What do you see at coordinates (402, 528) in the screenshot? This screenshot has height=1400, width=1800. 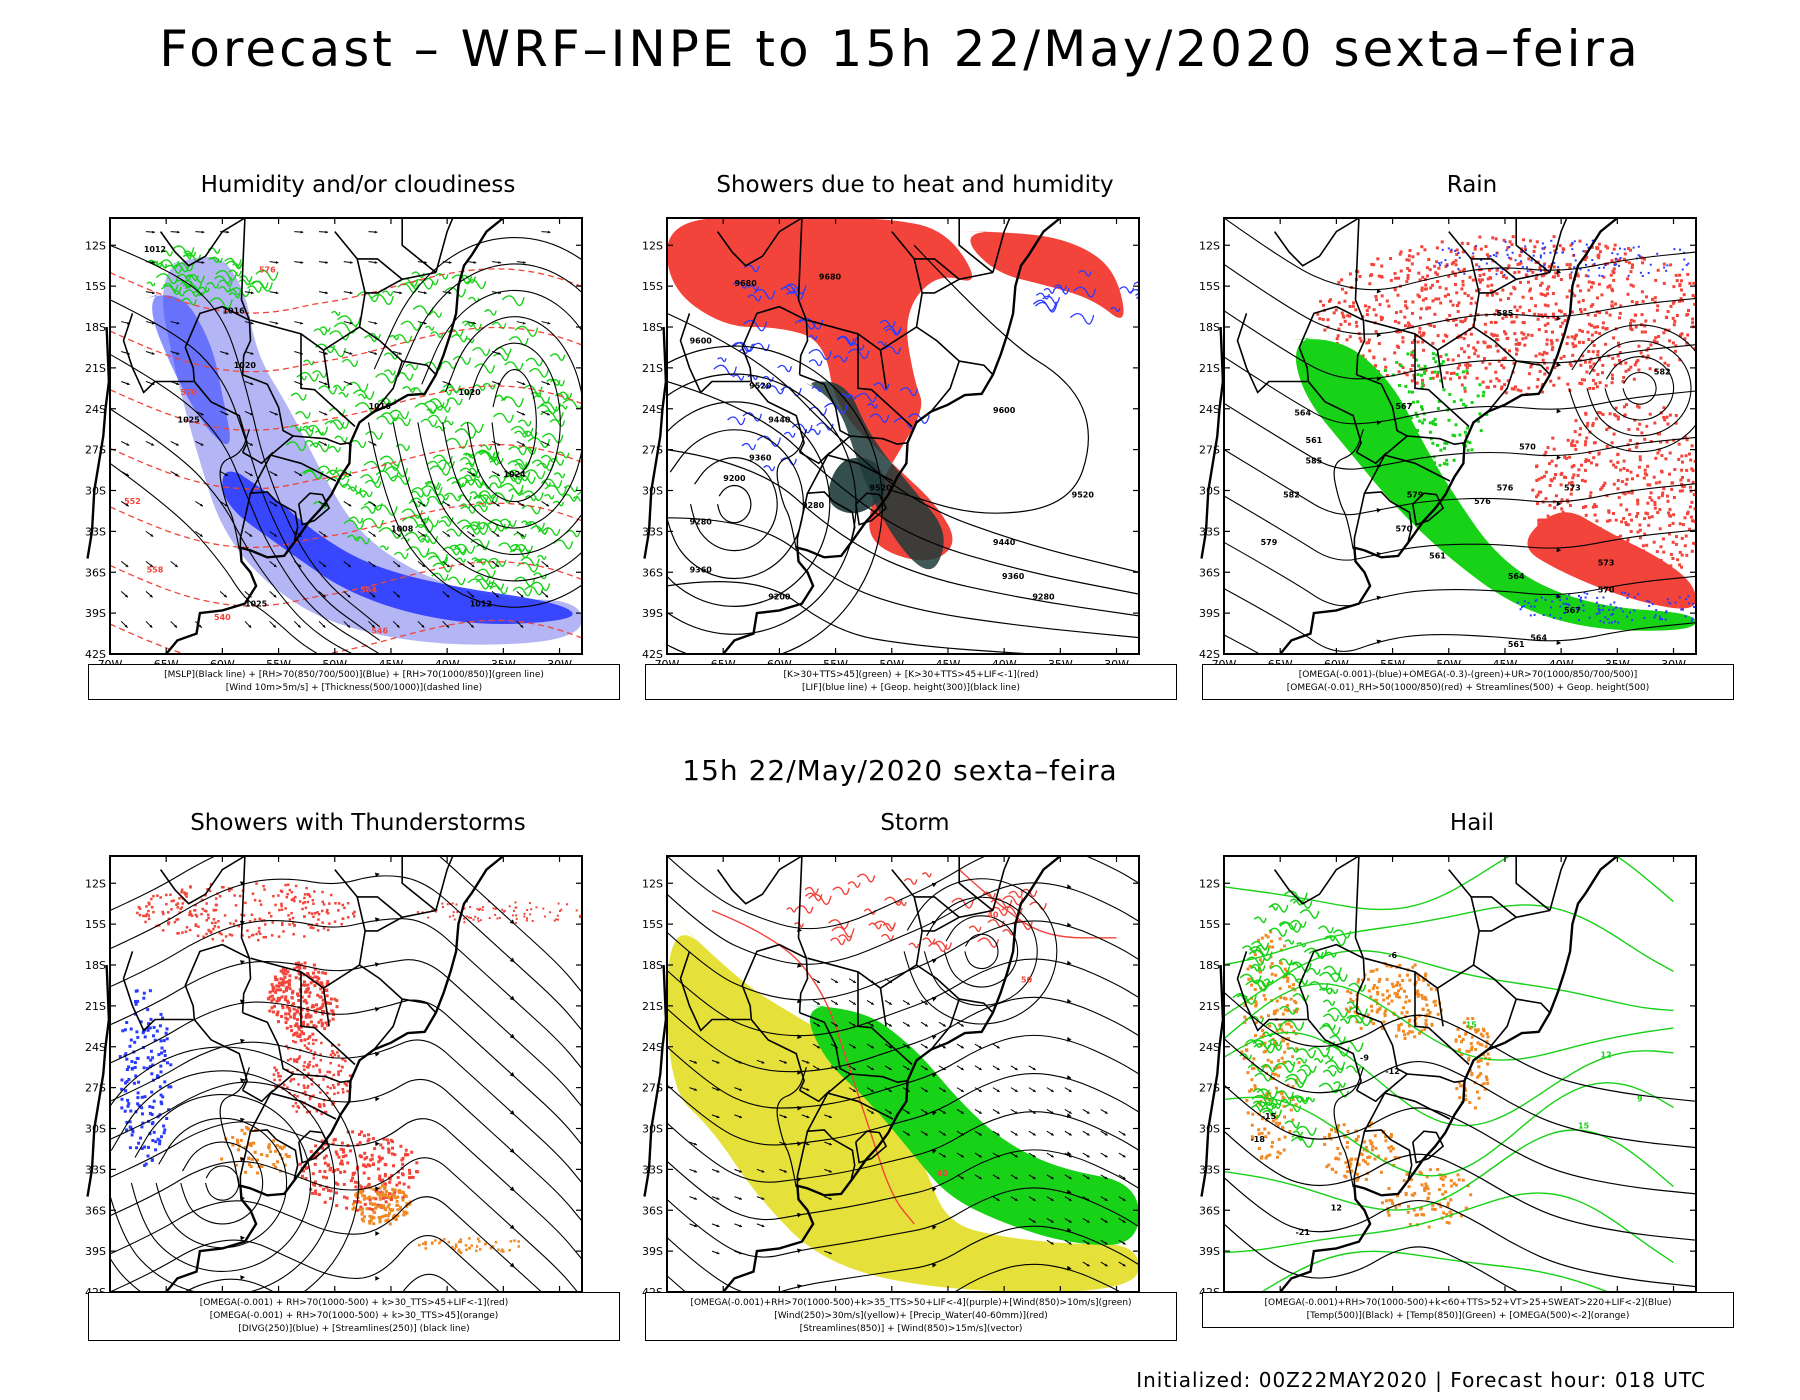 I see `contour-label: 1008` at bounding box center [402, 528].